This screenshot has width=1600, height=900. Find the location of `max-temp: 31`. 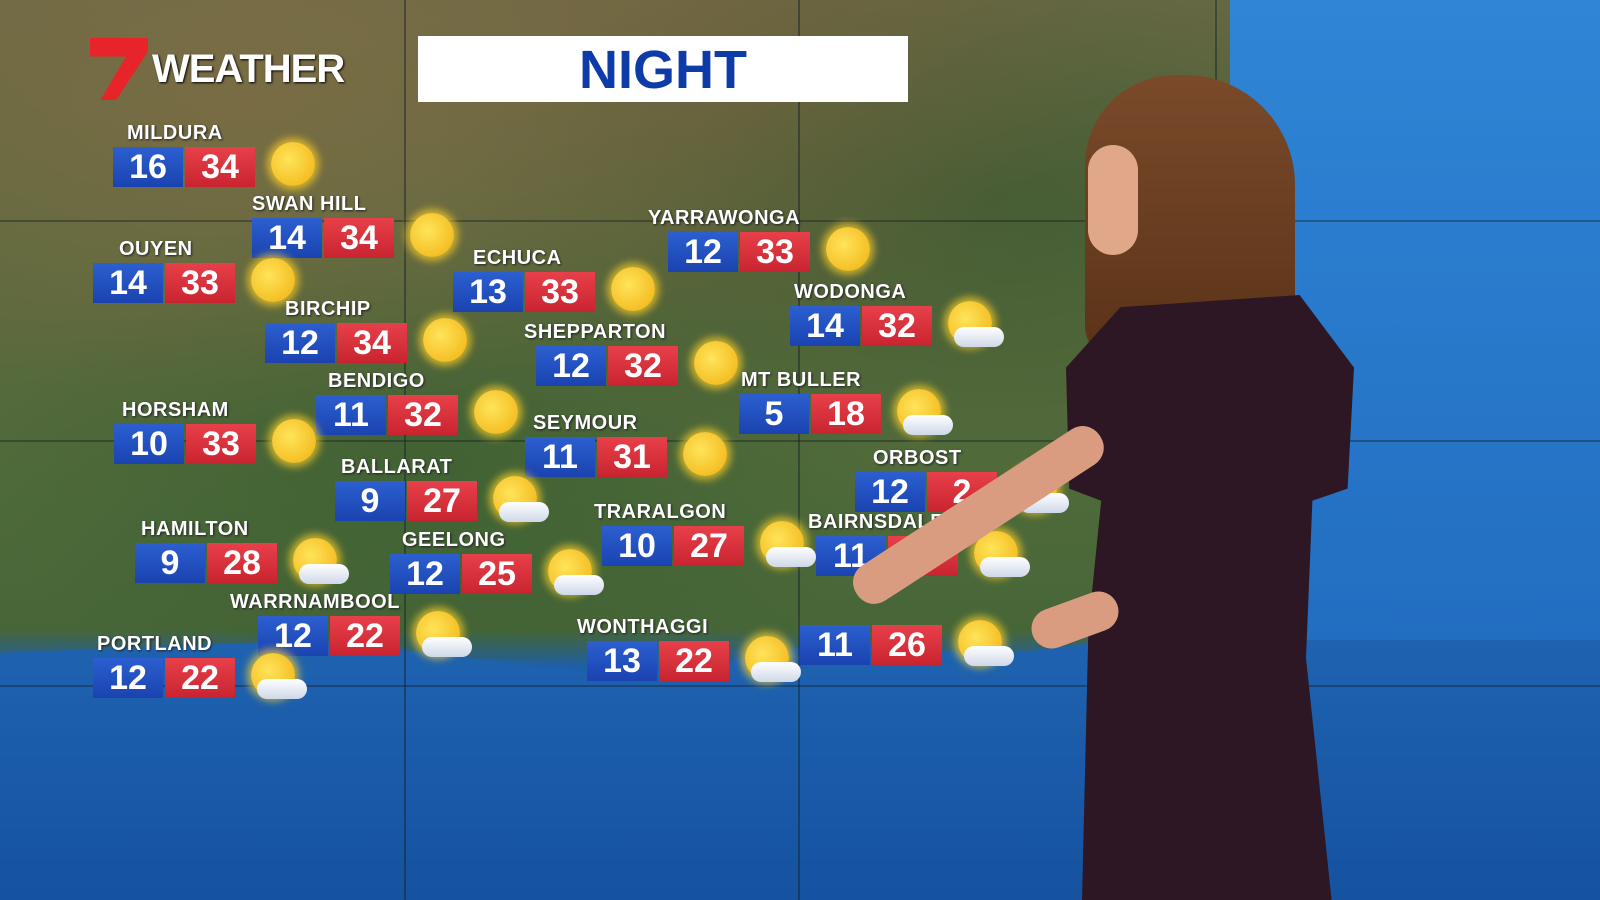

max-temp: 31 is located at coordinates (632, 457).